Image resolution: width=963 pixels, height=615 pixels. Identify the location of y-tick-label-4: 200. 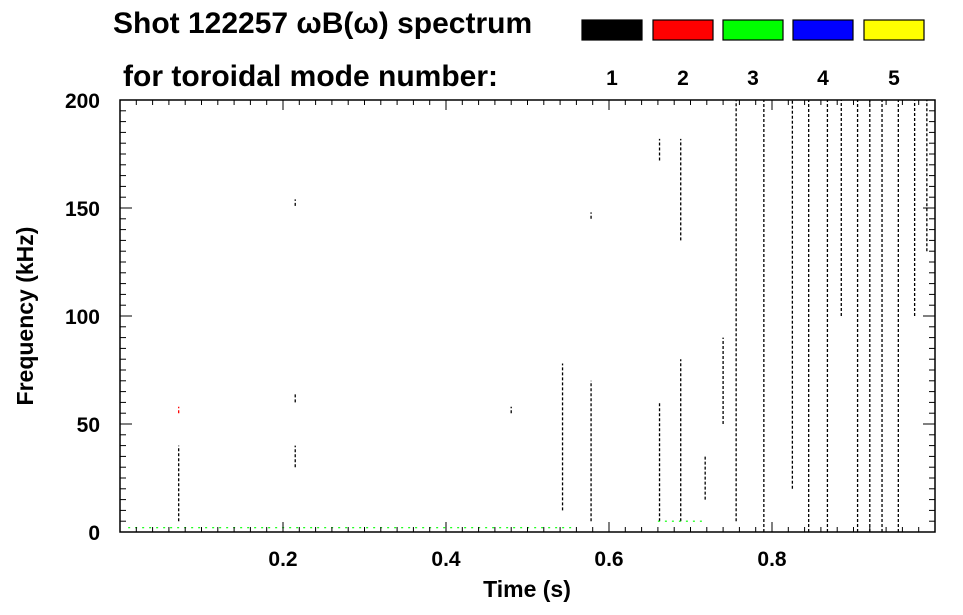
(82, 101).